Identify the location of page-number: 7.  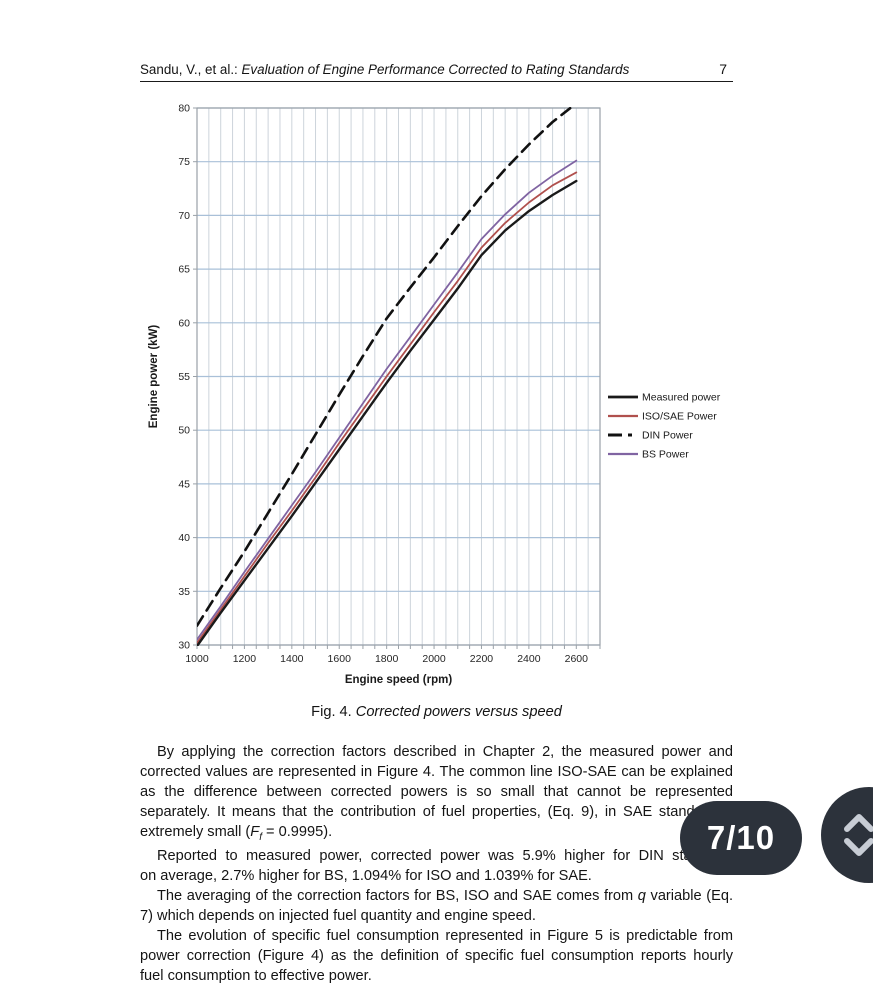
(723, 69).